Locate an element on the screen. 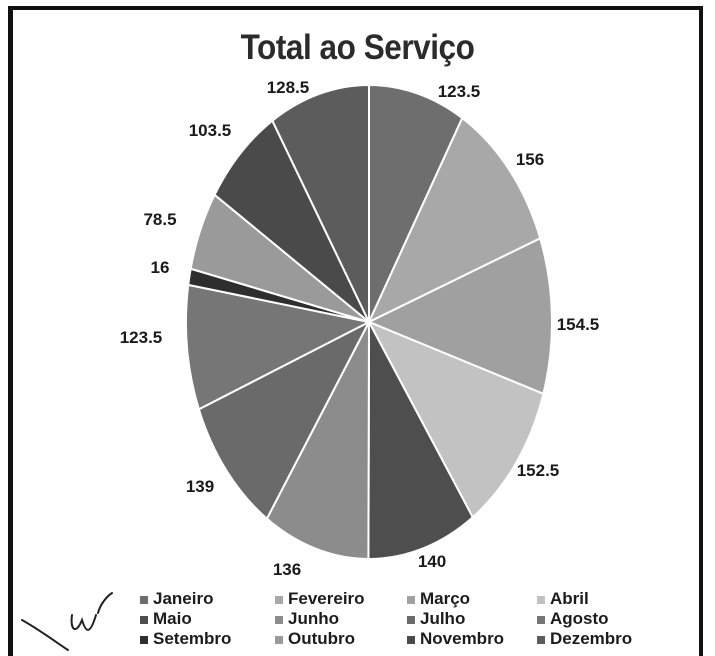 This screenshot has height=656, width=715. legend-item-fevereiro: Fevereiro is located at coordinates (320, 599).